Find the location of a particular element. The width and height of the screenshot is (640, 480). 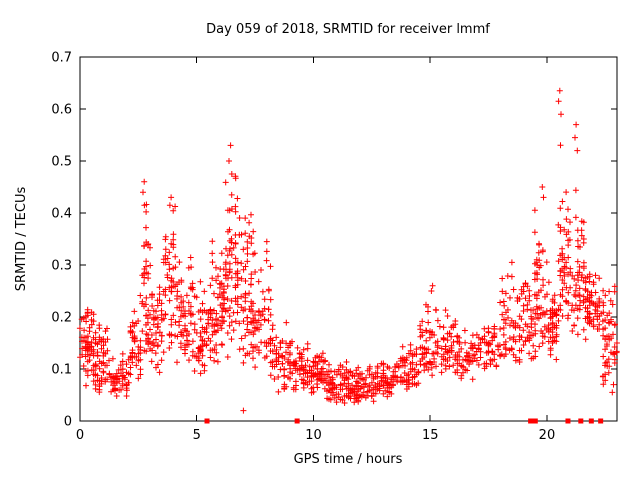

y-tick-label: 0.3 is located at coordinates (61, 266).